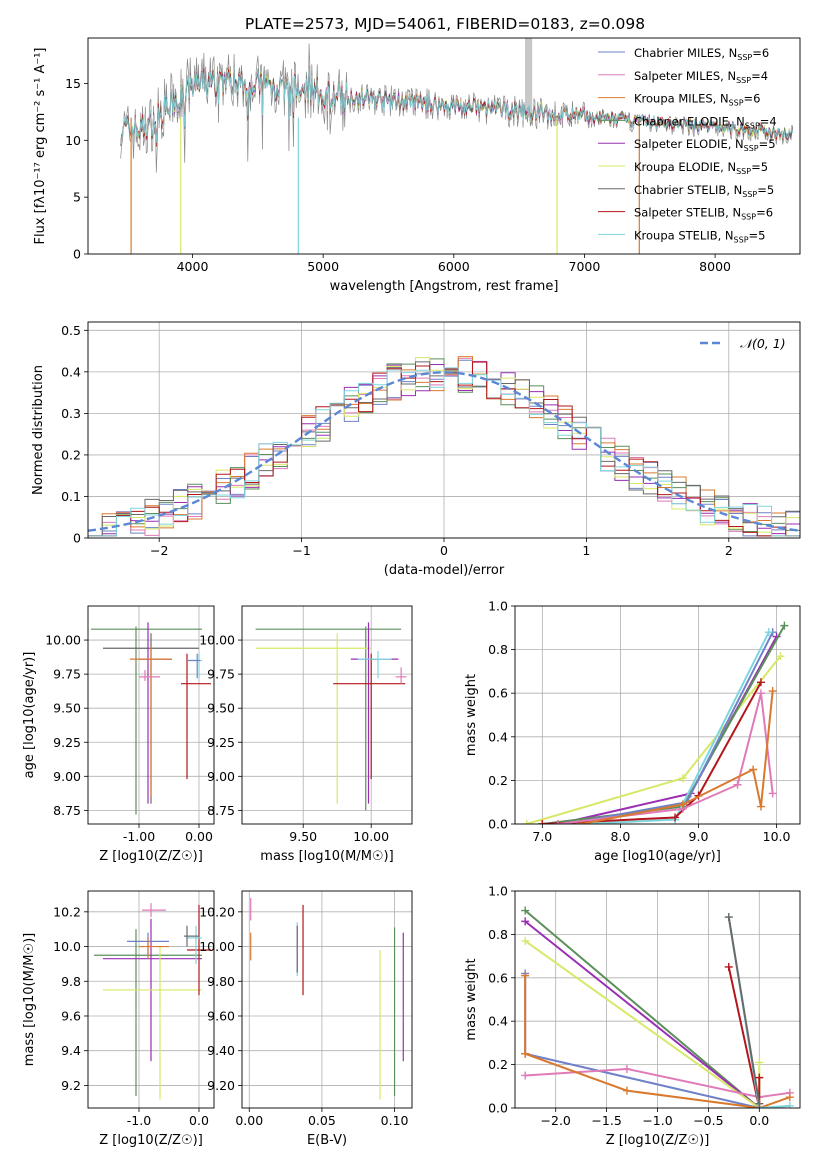  What do you see at coordinates (29, 715) in the screenshot?
I see `y-axis-label: age [log10(age/yr)]` at bounding box center [29, 715].